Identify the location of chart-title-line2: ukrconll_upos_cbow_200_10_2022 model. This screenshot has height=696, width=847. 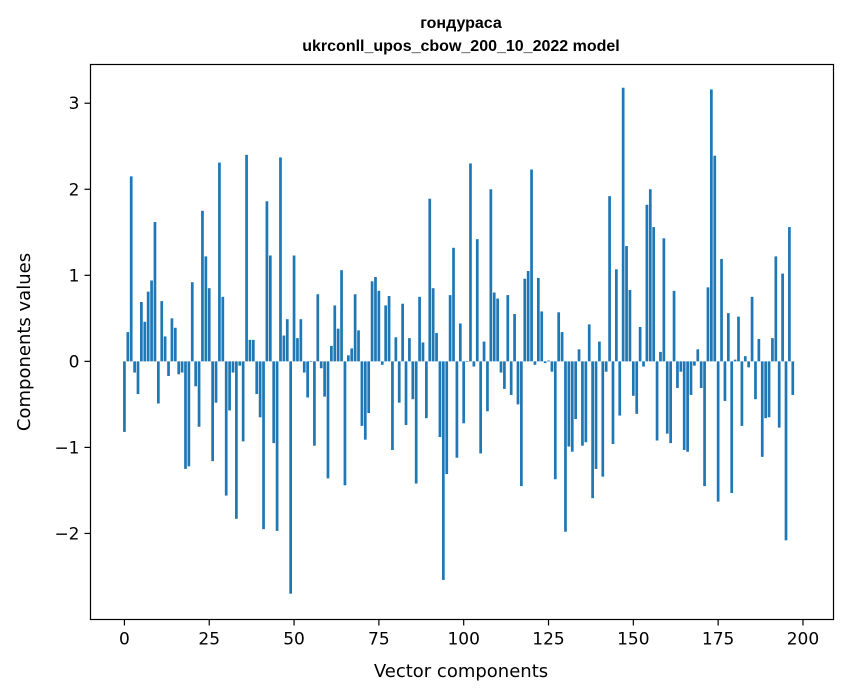
(460, 46).